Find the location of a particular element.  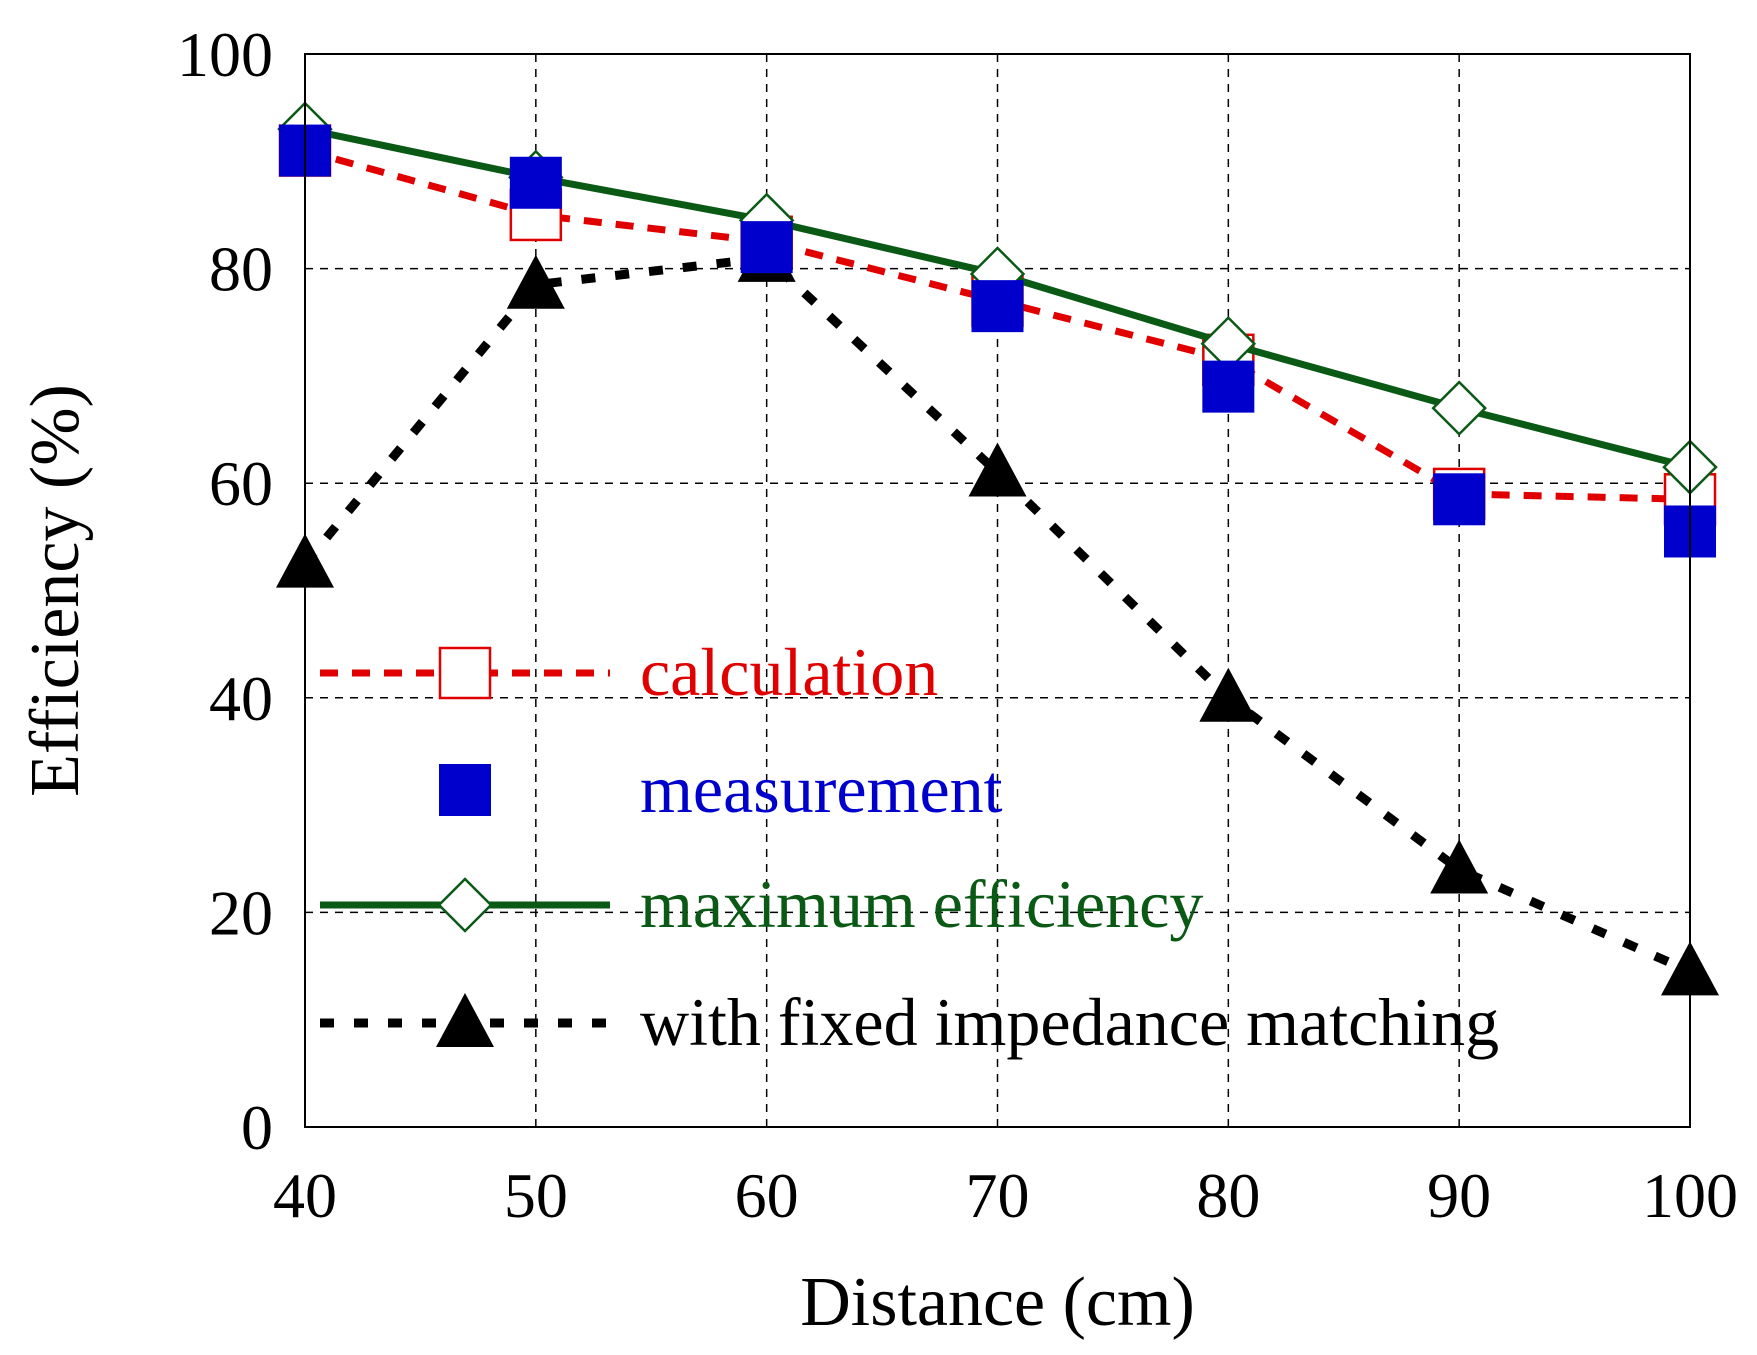

x-tick-label-90: 90 is located at coordinates (1459, 1195).